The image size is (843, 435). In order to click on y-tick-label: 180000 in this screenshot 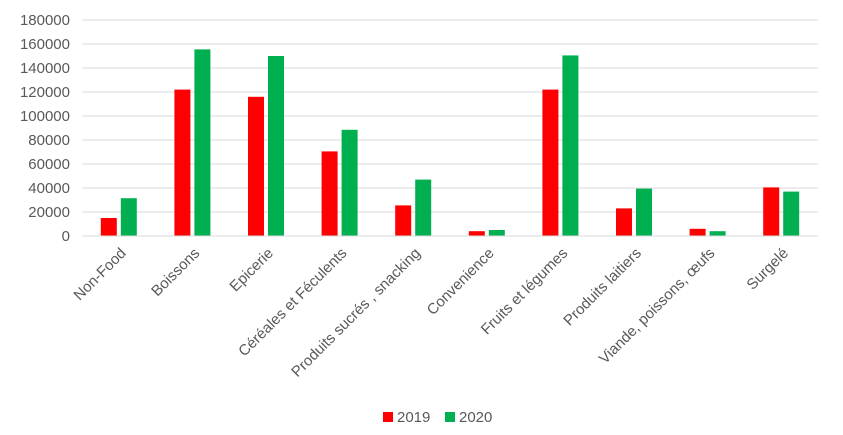, I will do `click(45, 20)`.